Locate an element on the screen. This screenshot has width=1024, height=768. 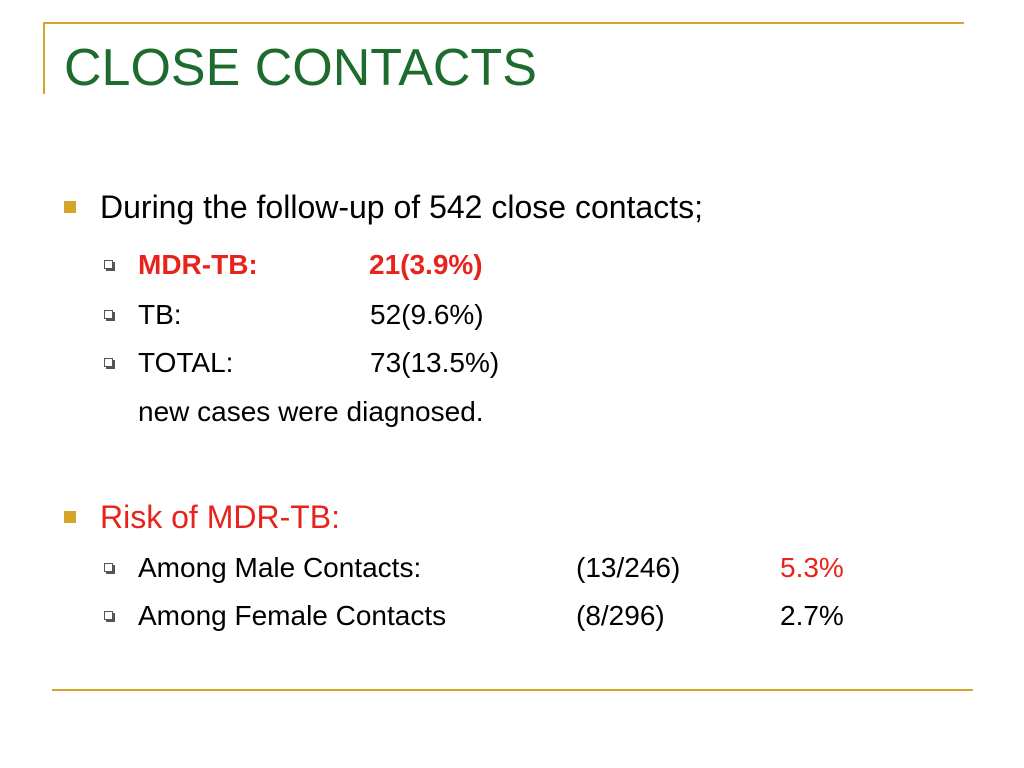
sub-item-label: Among Male Contacts: is located at coordinates (280, 567).